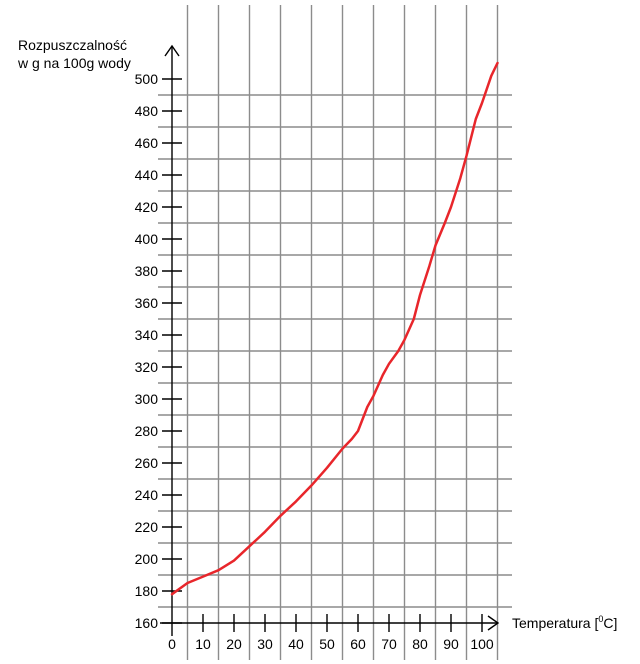 This screenshot has height=664, width=640. I want to click on x-tick-label: 0, so click(172, 644).